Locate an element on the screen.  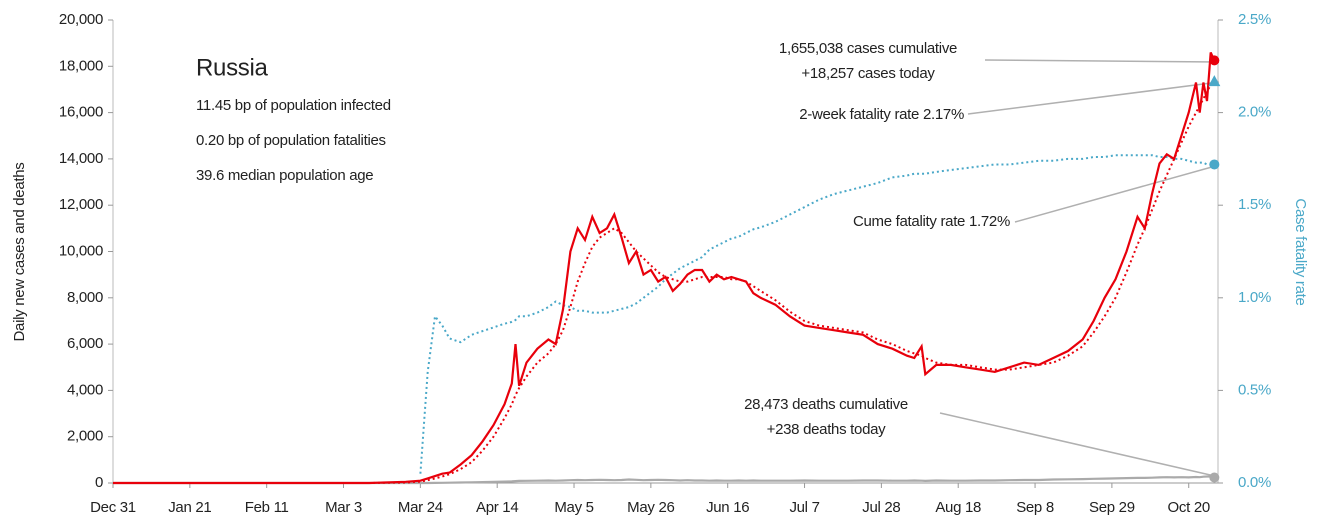
x-tick-label: Jul 7 is located at coordinates (804, 507).